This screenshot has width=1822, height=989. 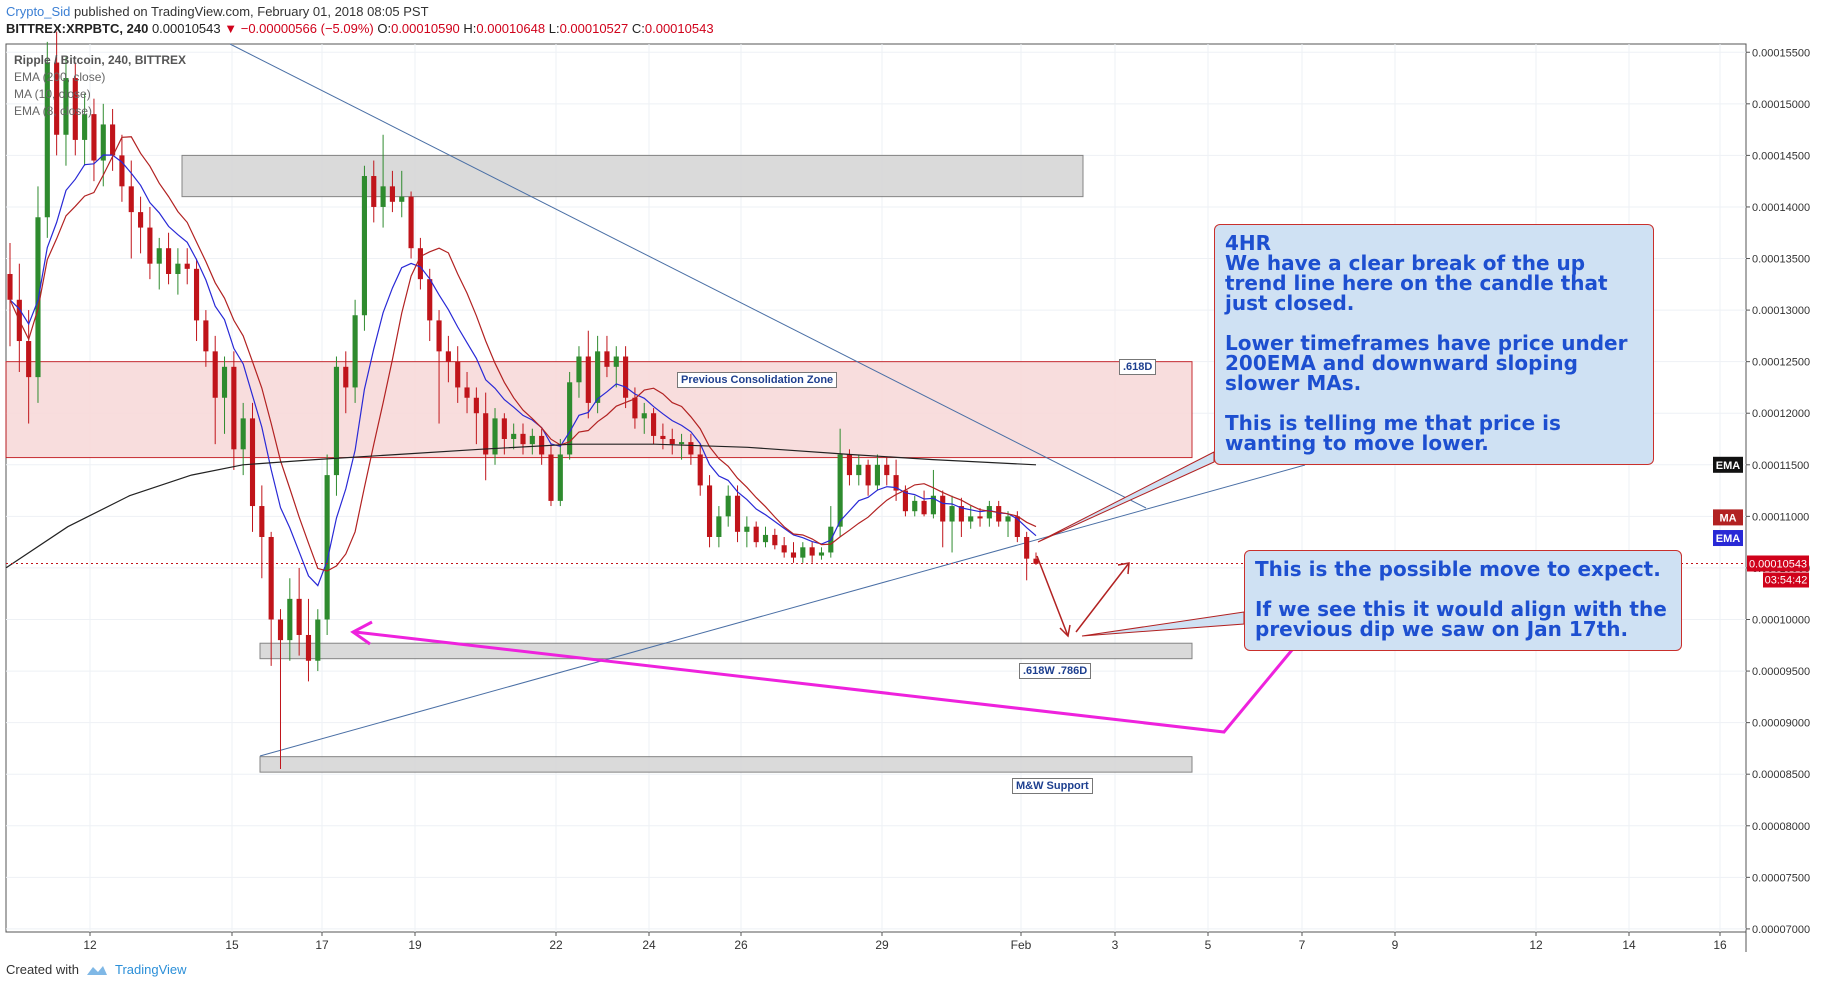 I want to click on arrow-up, so click(x=1102, y=597).